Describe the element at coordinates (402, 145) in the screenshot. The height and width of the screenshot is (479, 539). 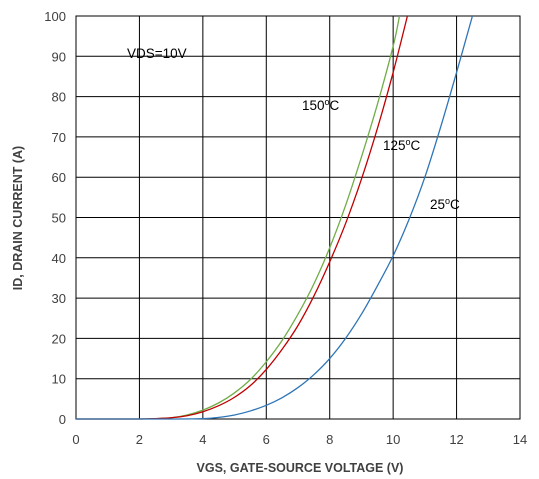
I see `series-label-125c: 125oC` at that location.